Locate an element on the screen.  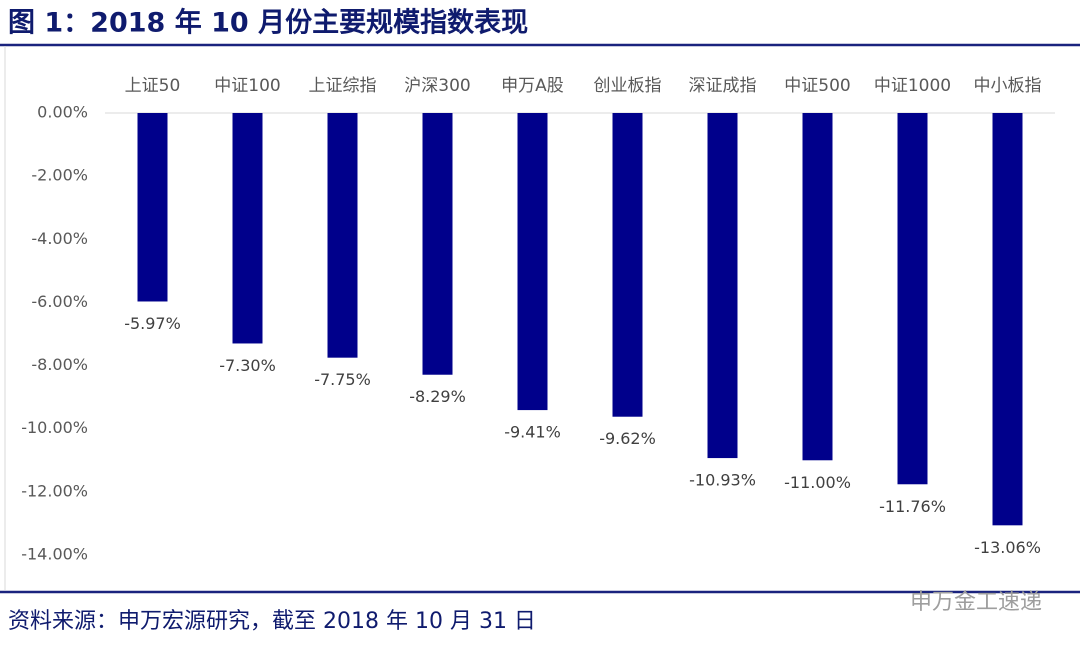
watermark: 申万金工速递 is located at coordinates (976, 602).